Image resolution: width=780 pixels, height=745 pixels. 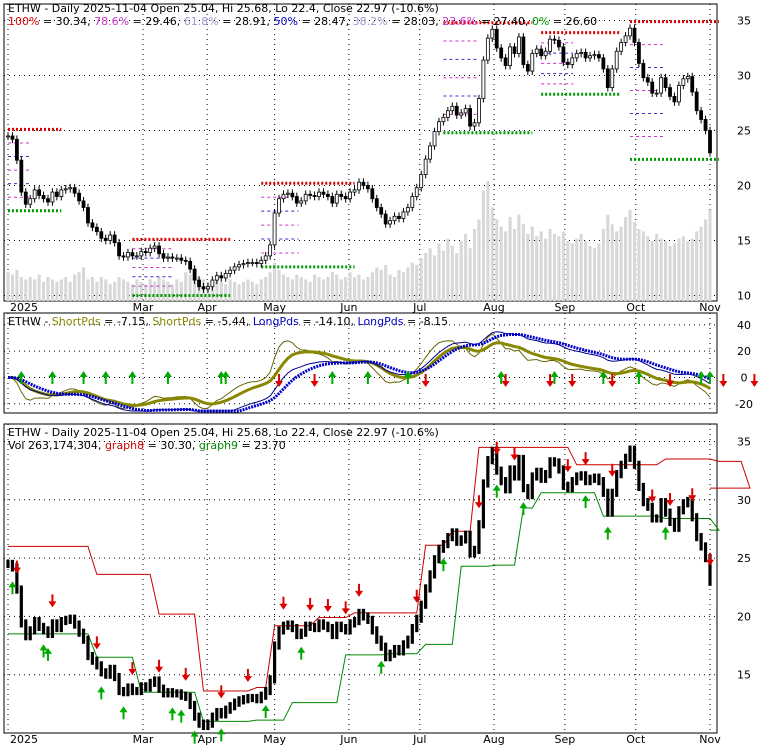 I want to click on y-tick-label: 0, so click(x=744, y=377).